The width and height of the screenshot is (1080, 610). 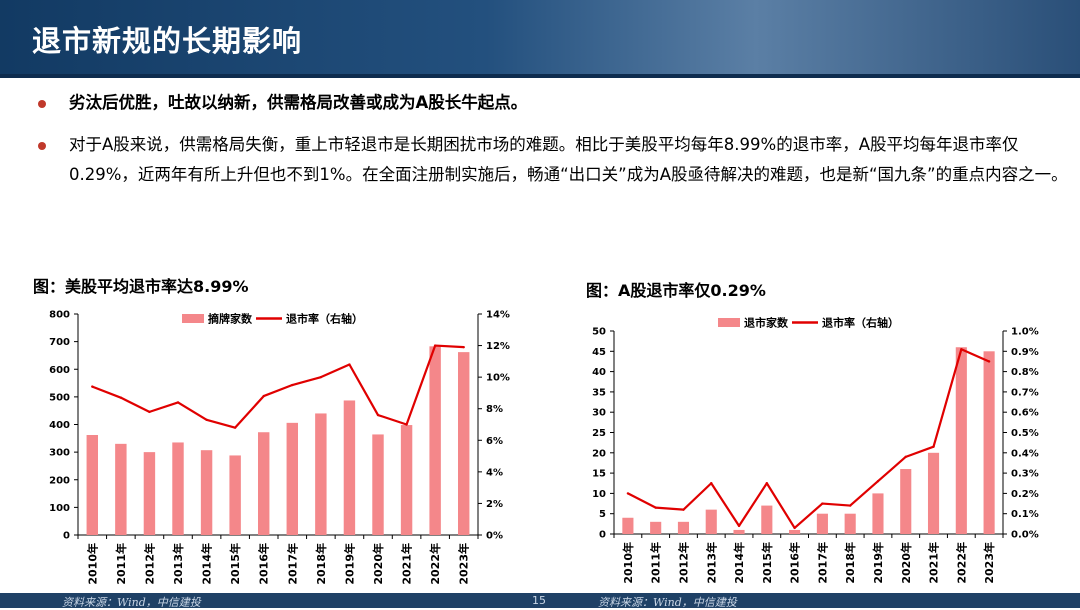 I want to click on y-tick-label-left: 400, so click(x=59, y=425).